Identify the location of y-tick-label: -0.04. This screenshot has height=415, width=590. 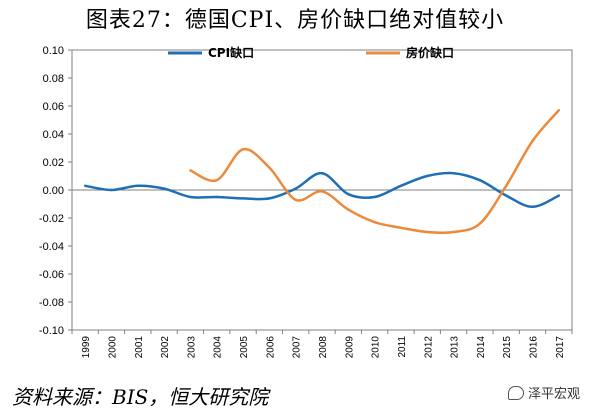
(51, 247).